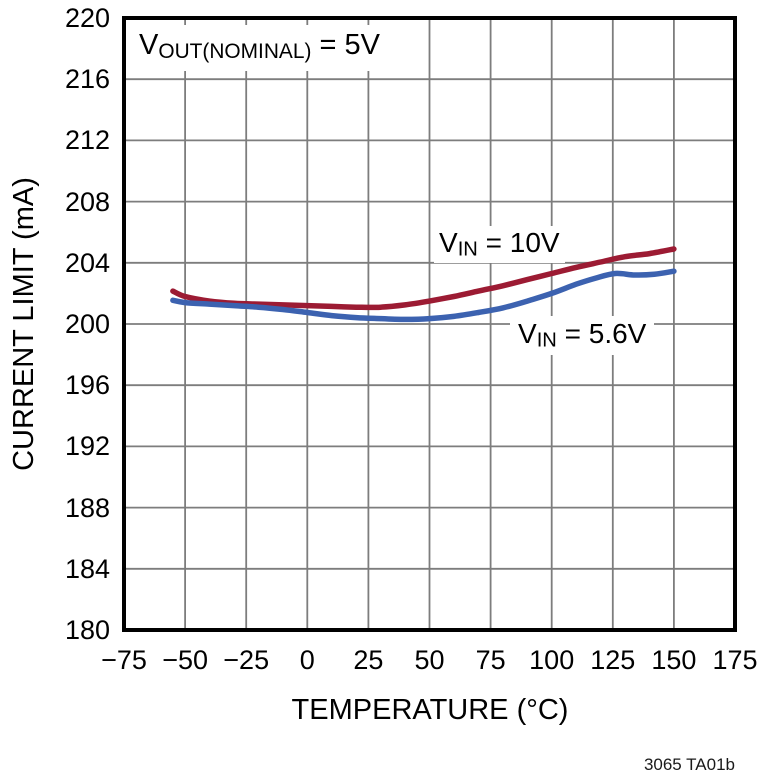  What do you see at coordinates (448, 242) in the screenshot?
I see `series-10v-base: V` at bounding box center [448, 242].